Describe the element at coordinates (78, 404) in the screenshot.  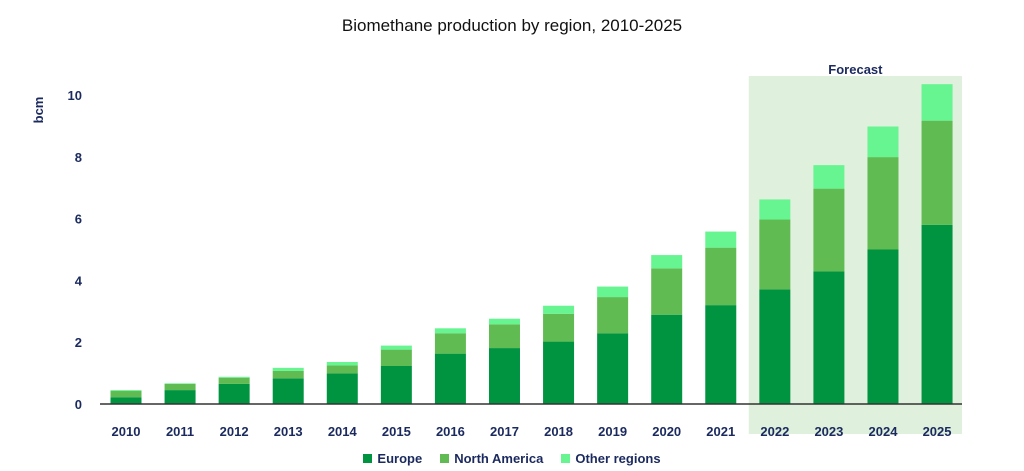
I see `y-tick-label: 0` at that location.